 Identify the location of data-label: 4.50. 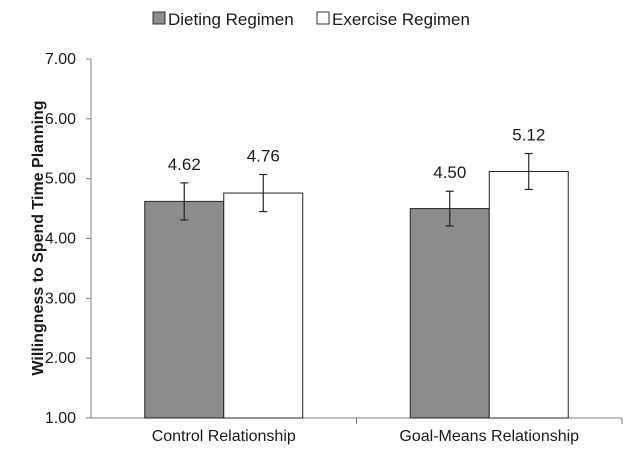
(449, 172).